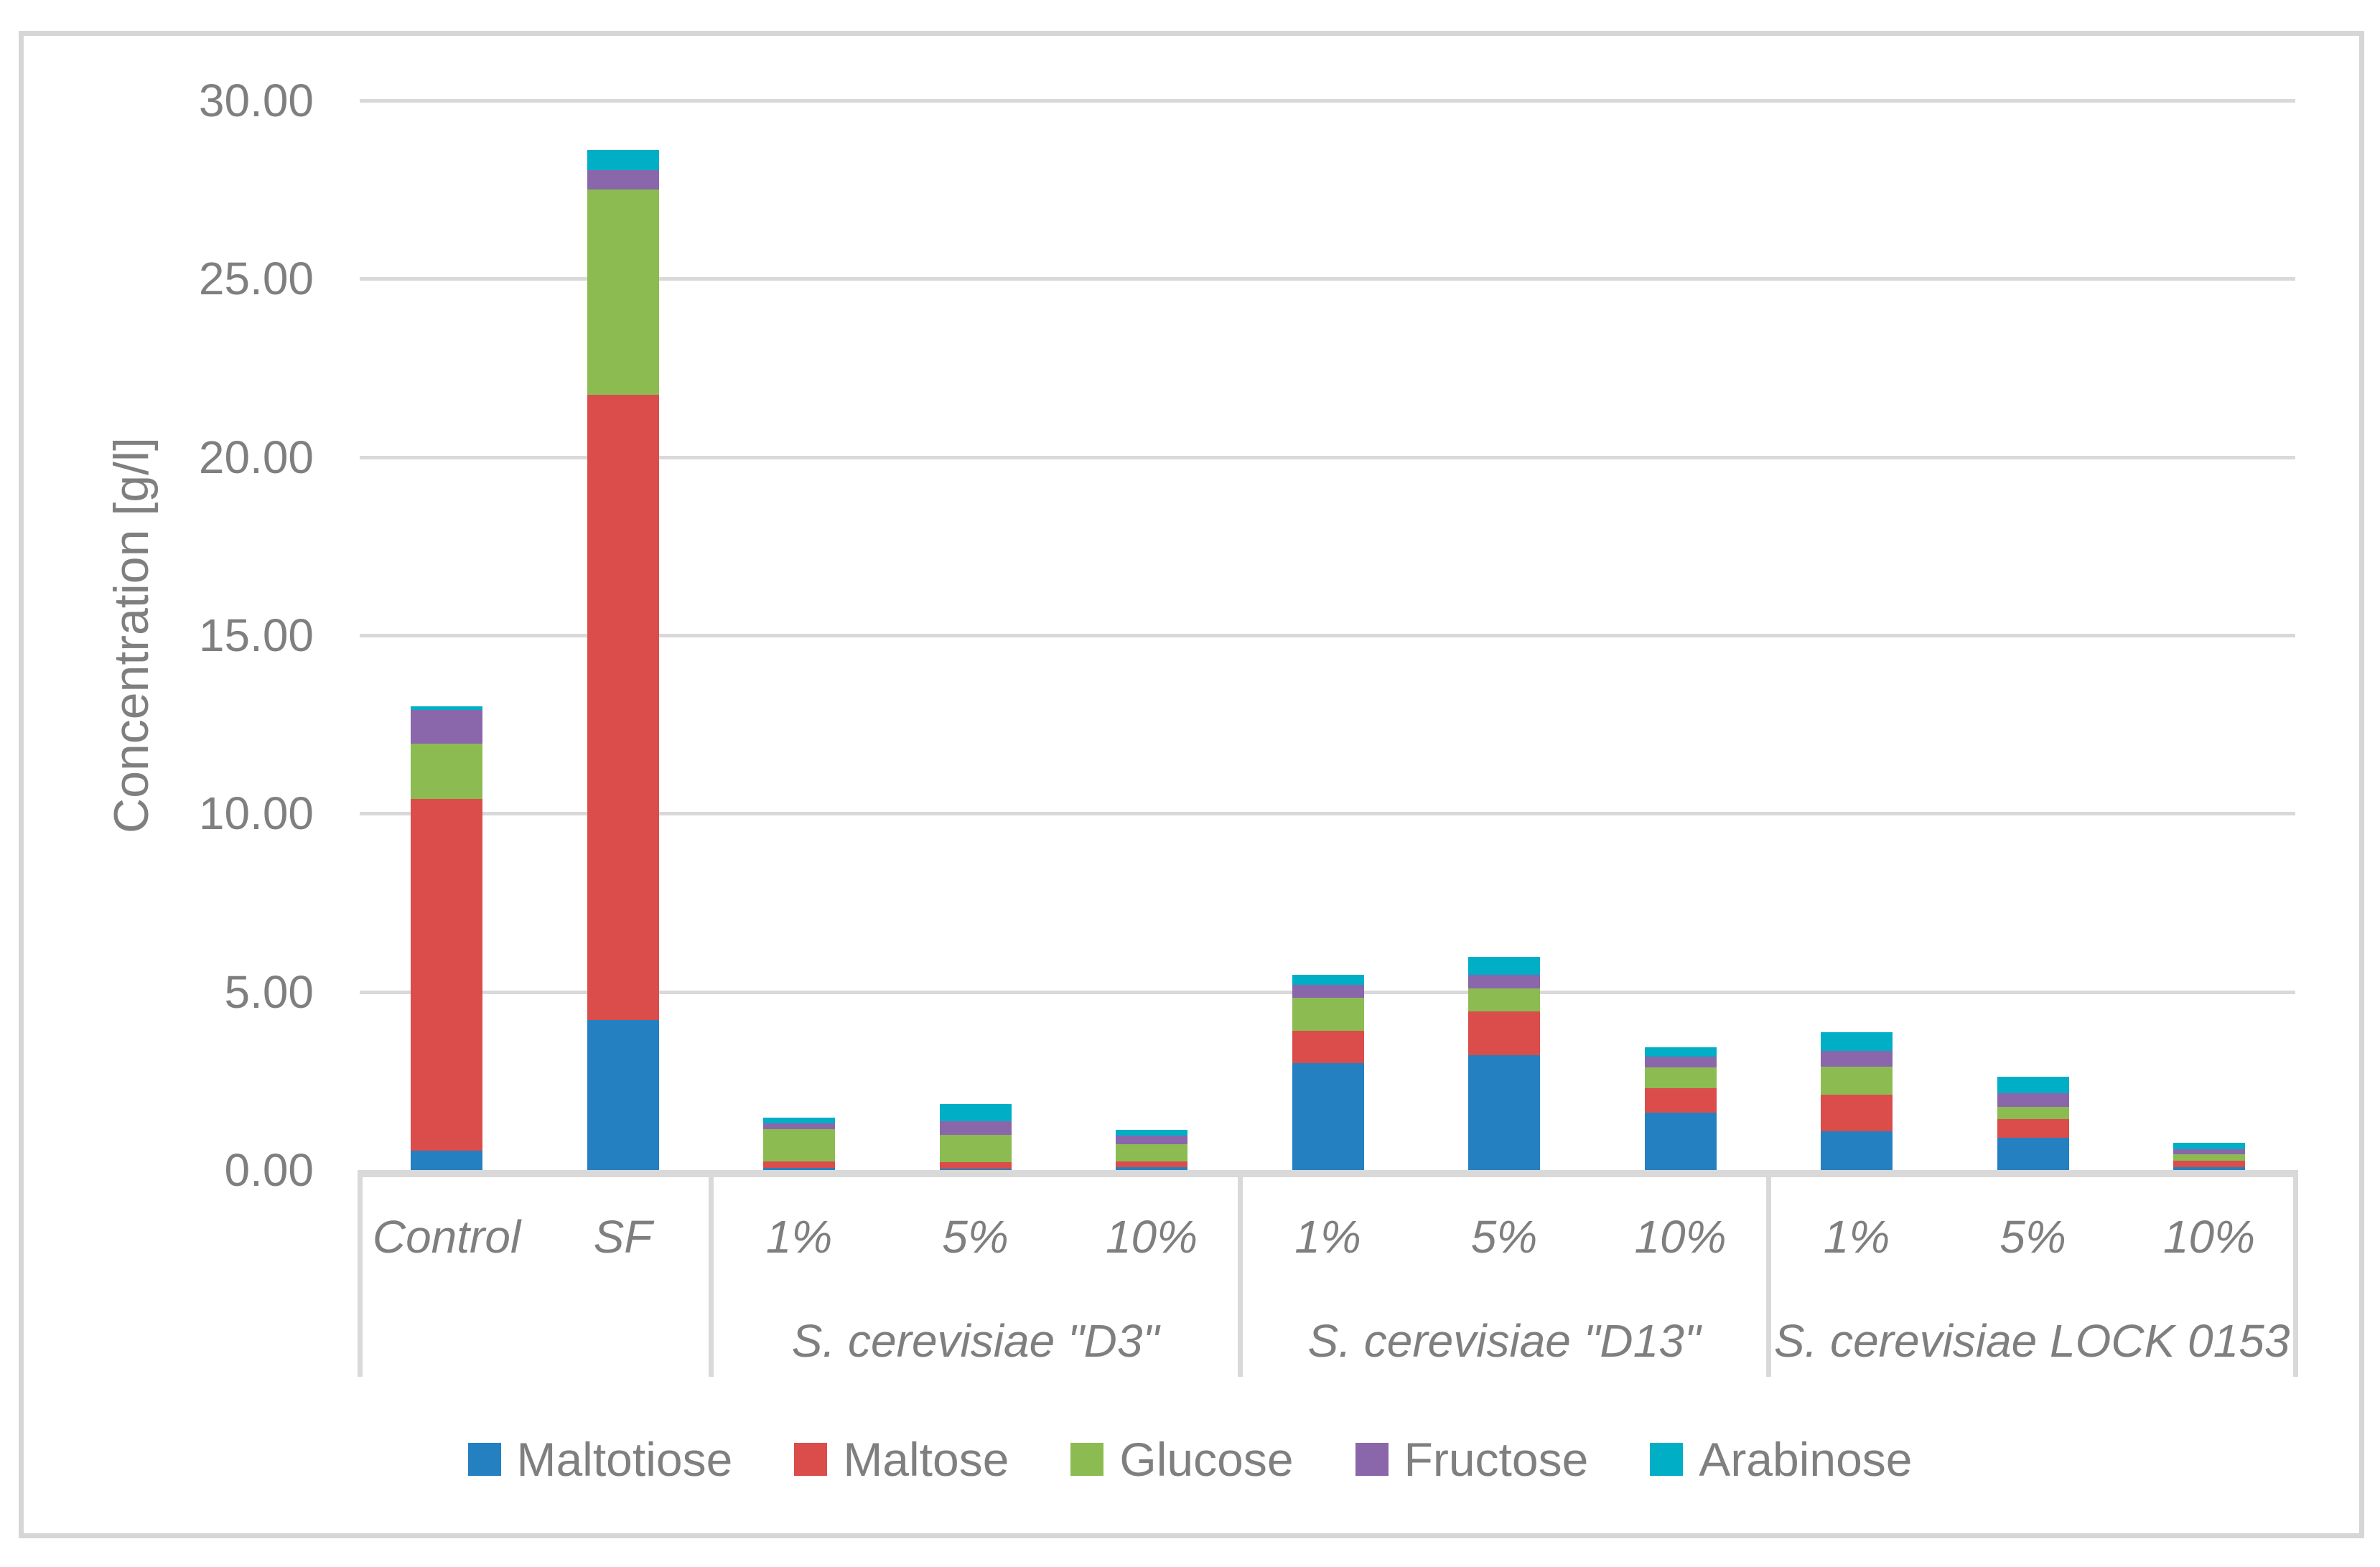  What do you see at coordinates (256, 457) in the screenshot?
I see `y-tick-label: 20.00` at bounding box center [256, 457].